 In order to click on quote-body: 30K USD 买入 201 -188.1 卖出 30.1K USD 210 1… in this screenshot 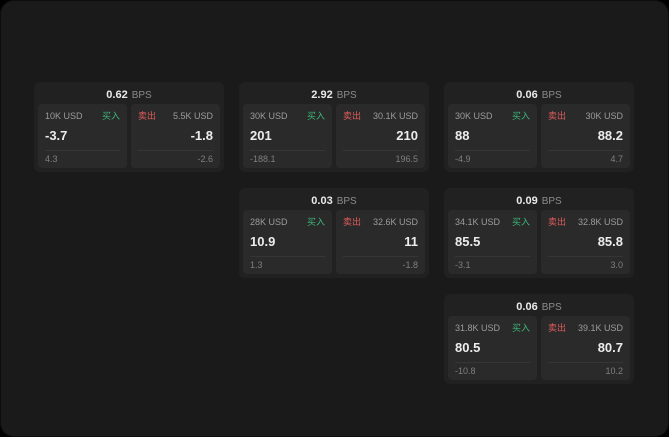, I will do `click(334, 136)`.